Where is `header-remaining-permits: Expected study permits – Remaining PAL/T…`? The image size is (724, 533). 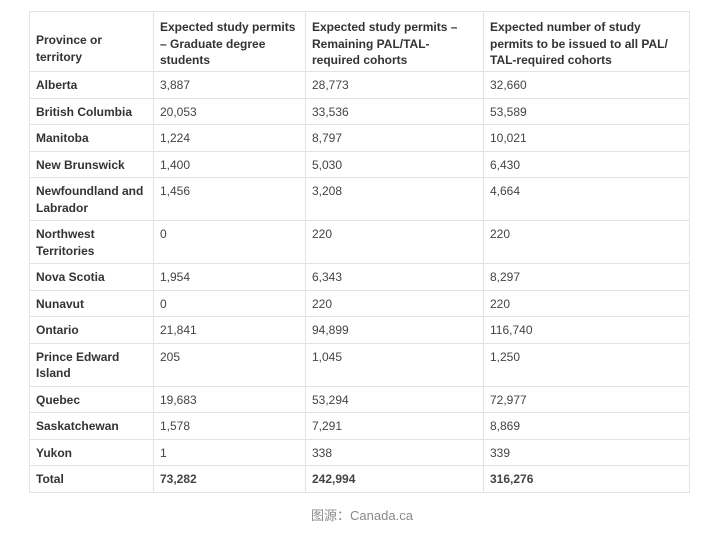
header-remaining-permits: Expected study permits – Remaining PAL/T… is located at coordinates (394, 41).